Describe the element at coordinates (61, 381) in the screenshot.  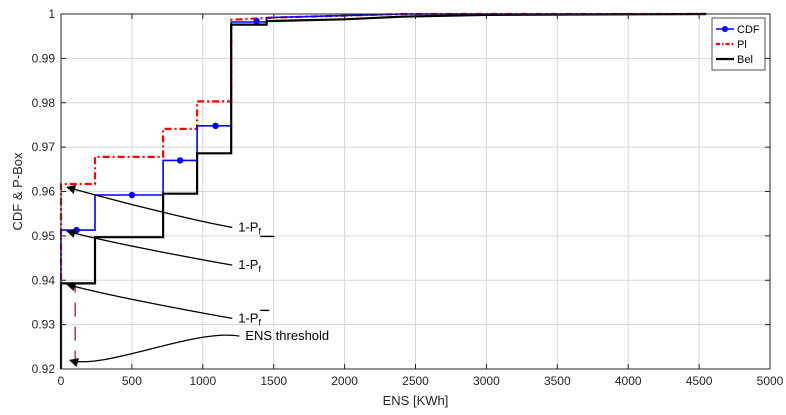
I see `x-tick-label: 0` at that location.